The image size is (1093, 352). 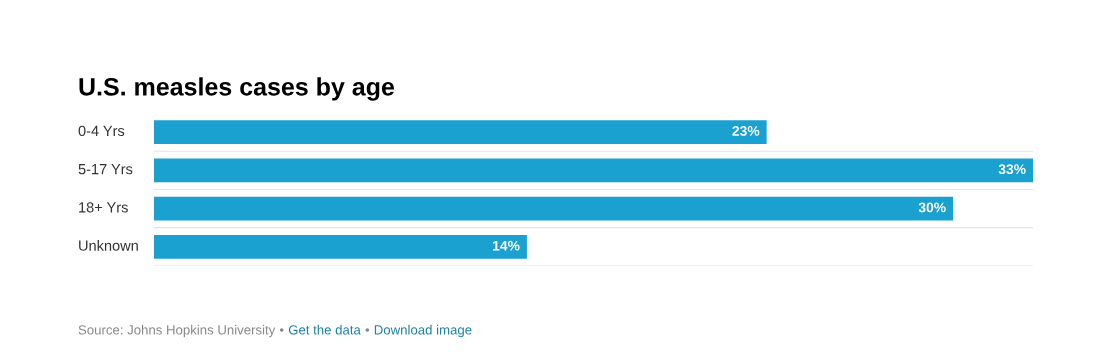 What do you see at coordinates (177, 331) in the screenshot?
I see `source-note: Source: Johns Hopkins University` at bounding box center [177, 331].